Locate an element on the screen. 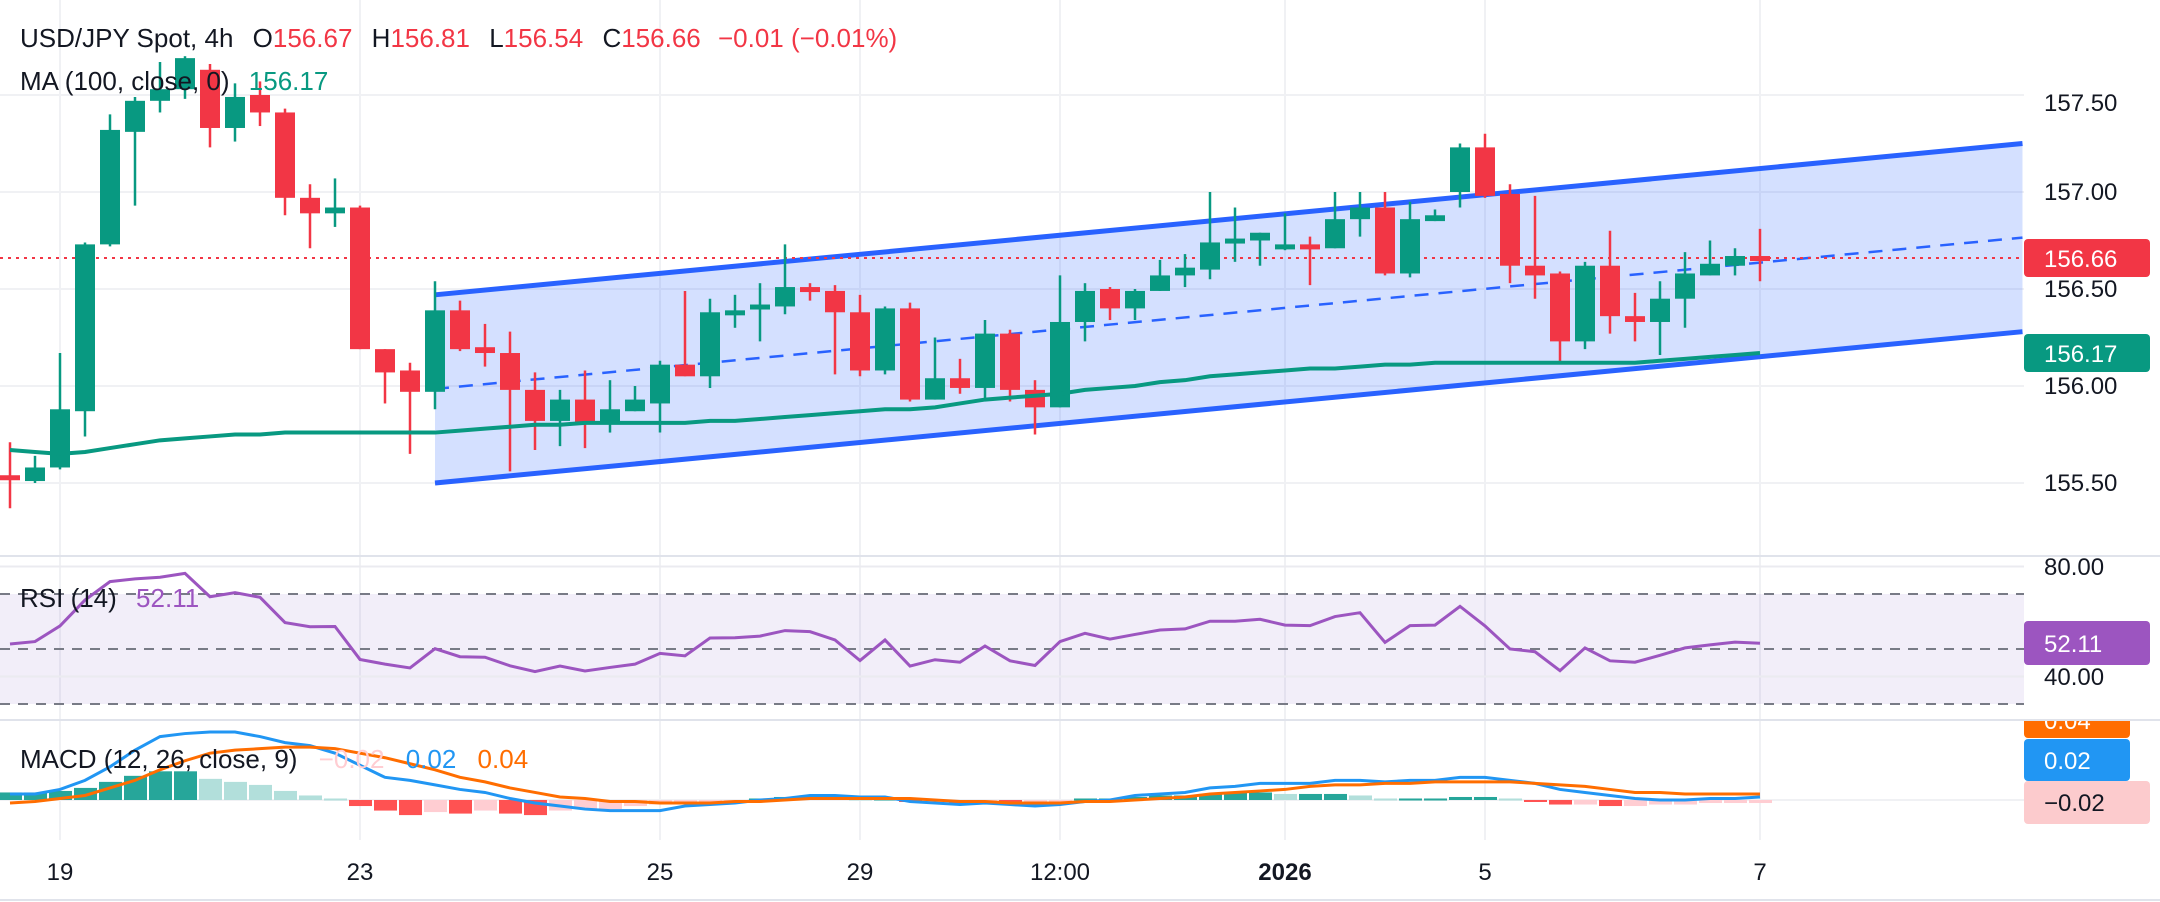  macd-legend: MACD (12, 26, close, 9) −0.02 0.02 0.04 is located at coordinates (274, 759).